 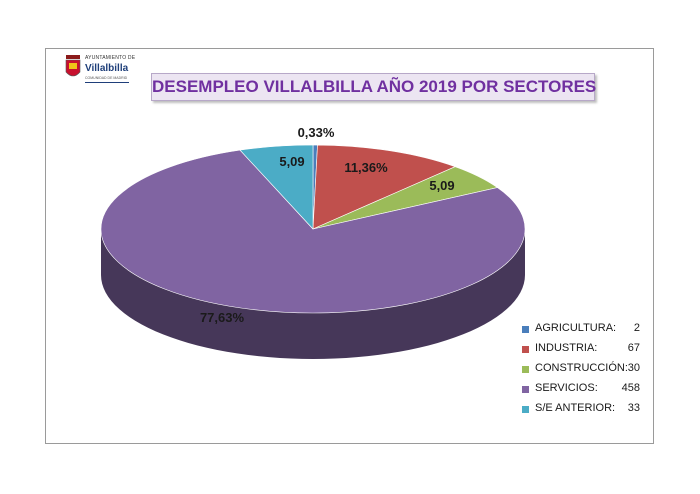 What do you see at coordinates (633, 408) in the screenshot?
I see `legend-value: 33` at bounding box center [633, 408].